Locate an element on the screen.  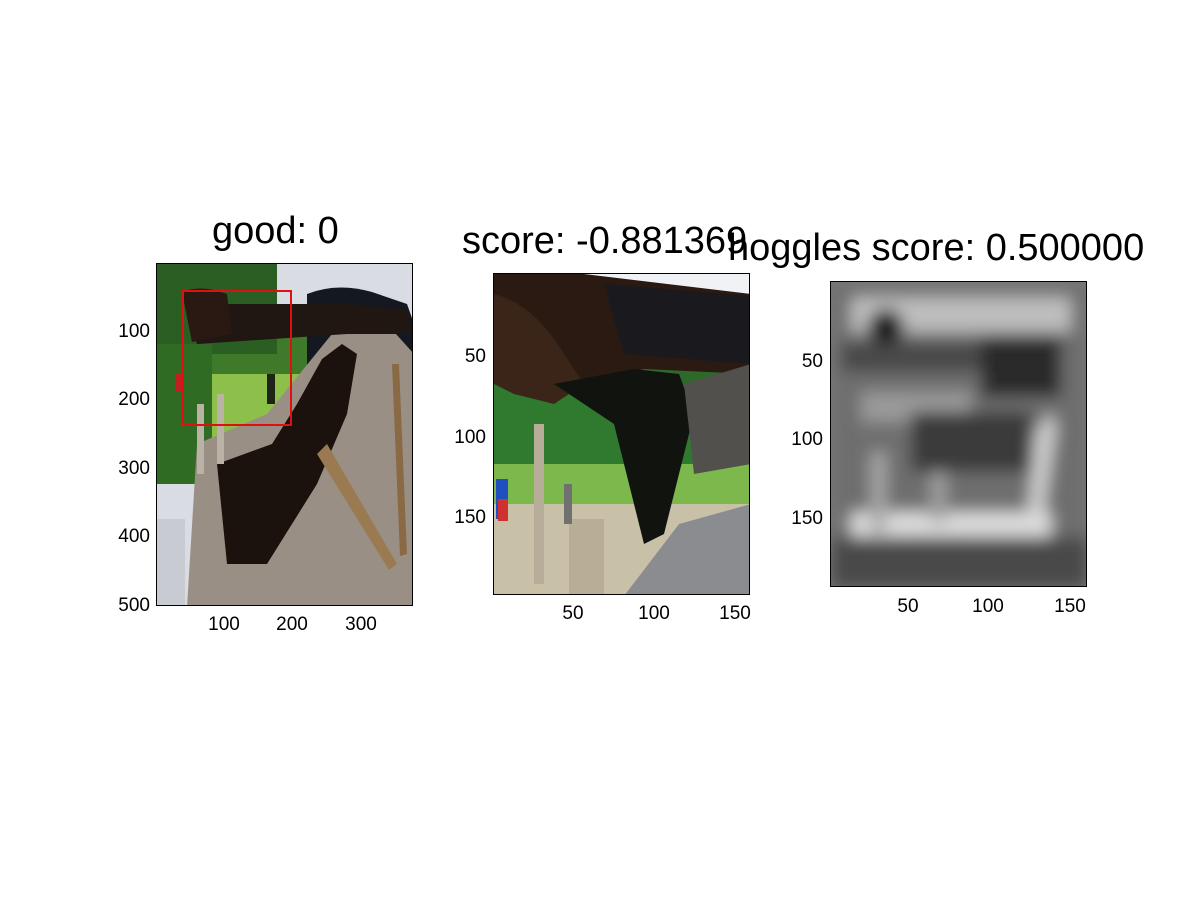
panel3-xtick: 50 is located at coordinates (908, 606).